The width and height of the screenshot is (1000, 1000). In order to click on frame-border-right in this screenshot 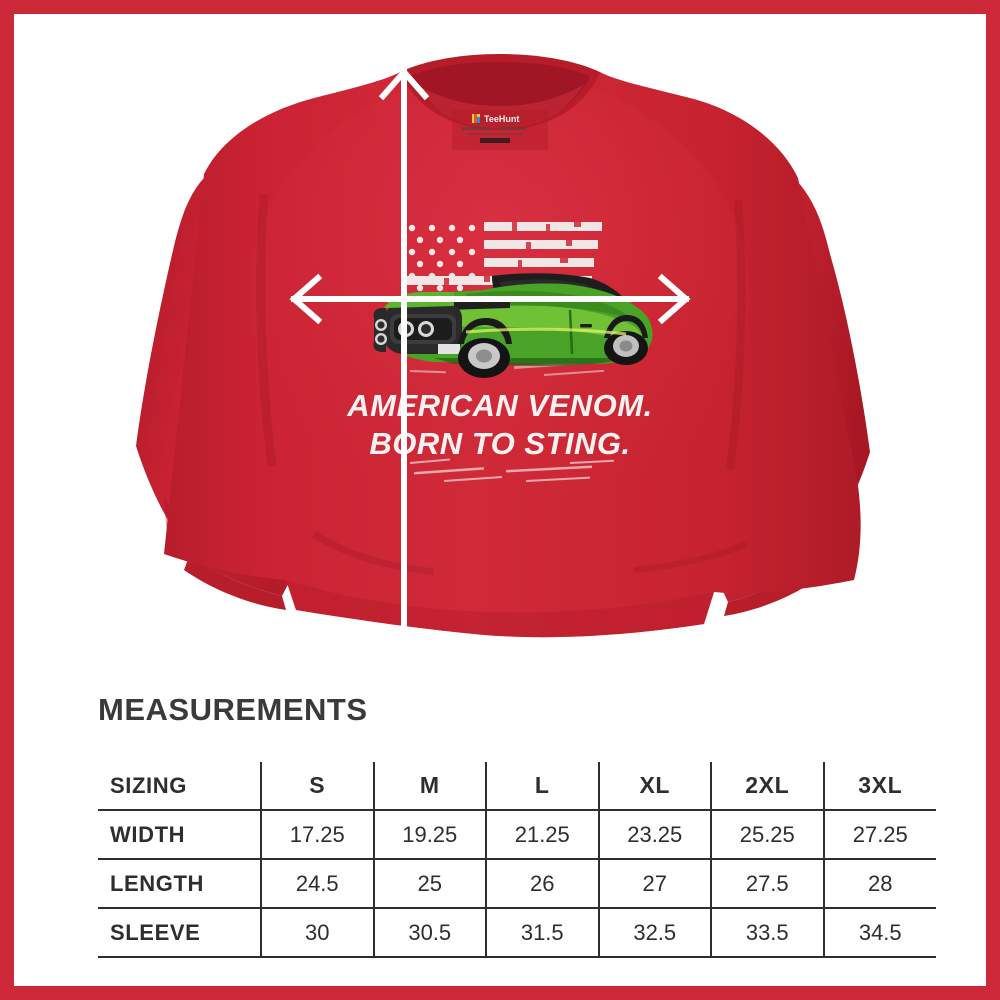, I will do `click(993, 500)`.